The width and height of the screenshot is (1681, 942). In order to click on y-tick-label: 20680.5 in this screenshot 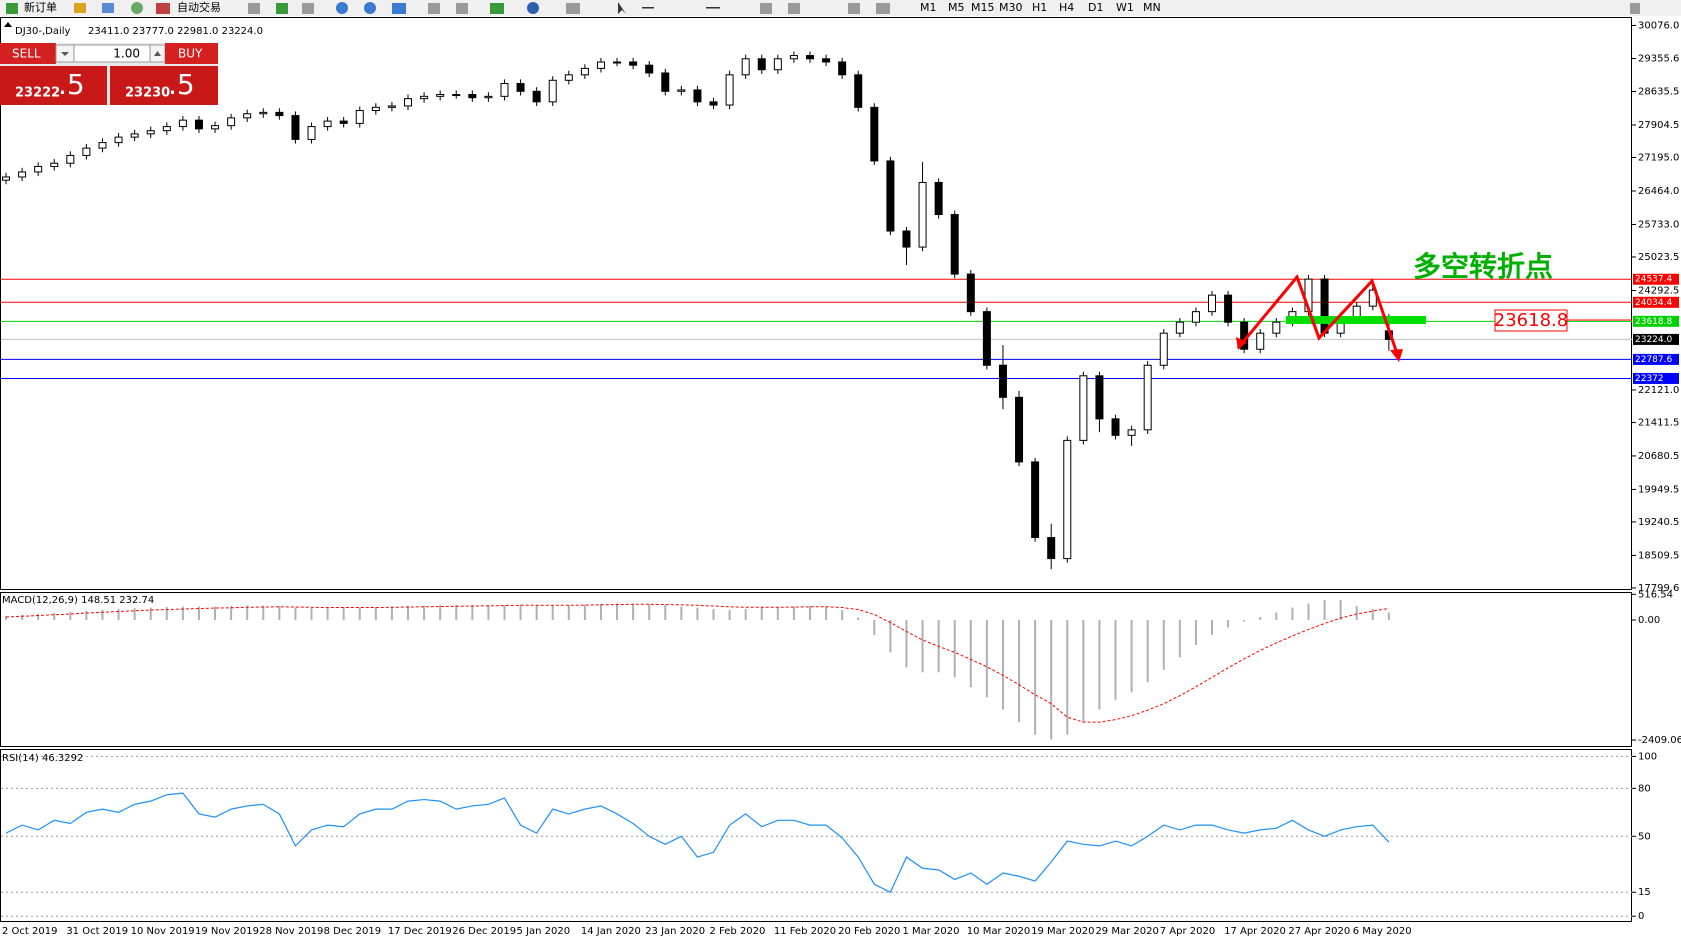, I will do `click(1658, 456)`.